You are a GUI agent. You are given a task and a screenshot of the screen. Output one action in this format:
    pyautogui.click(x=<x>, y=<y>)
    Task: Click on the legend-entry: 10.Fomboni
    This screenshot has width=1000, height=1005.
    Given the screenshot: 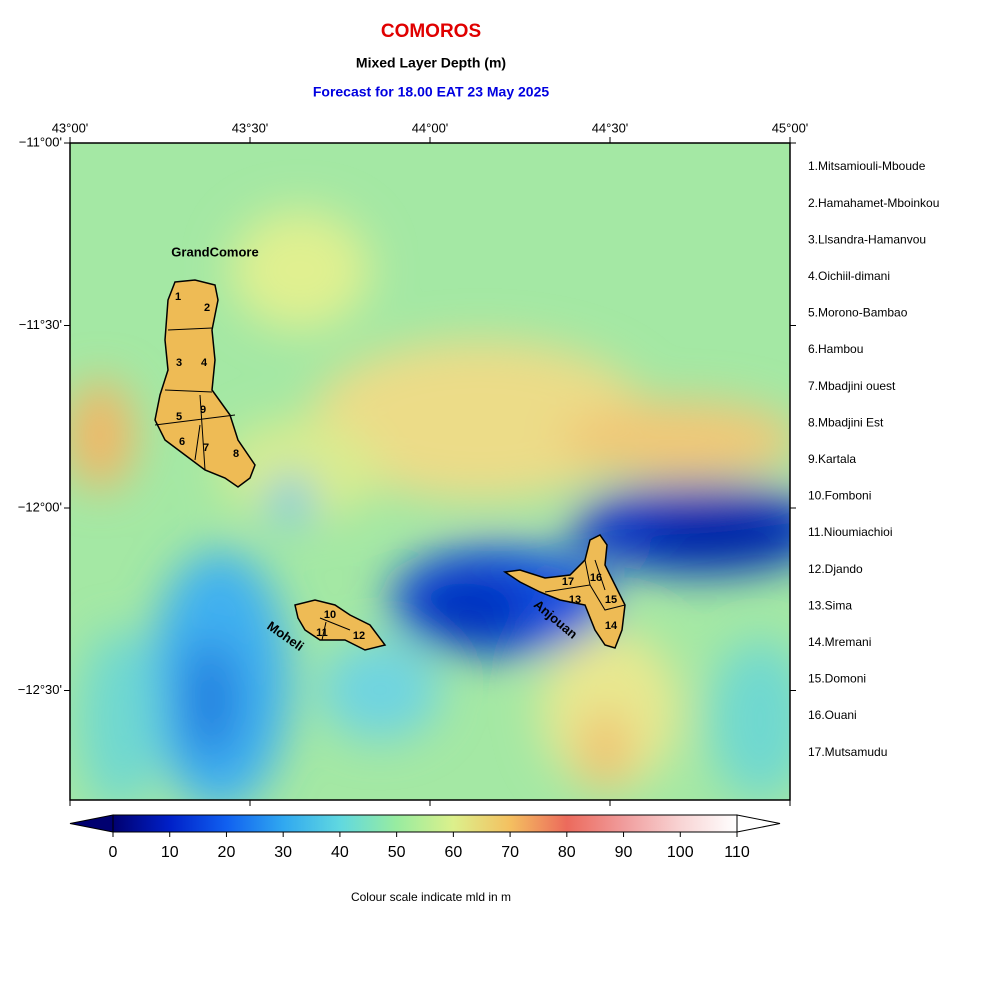 What is the action you would take?
    pyautogui.click(x=839, y=496)
    